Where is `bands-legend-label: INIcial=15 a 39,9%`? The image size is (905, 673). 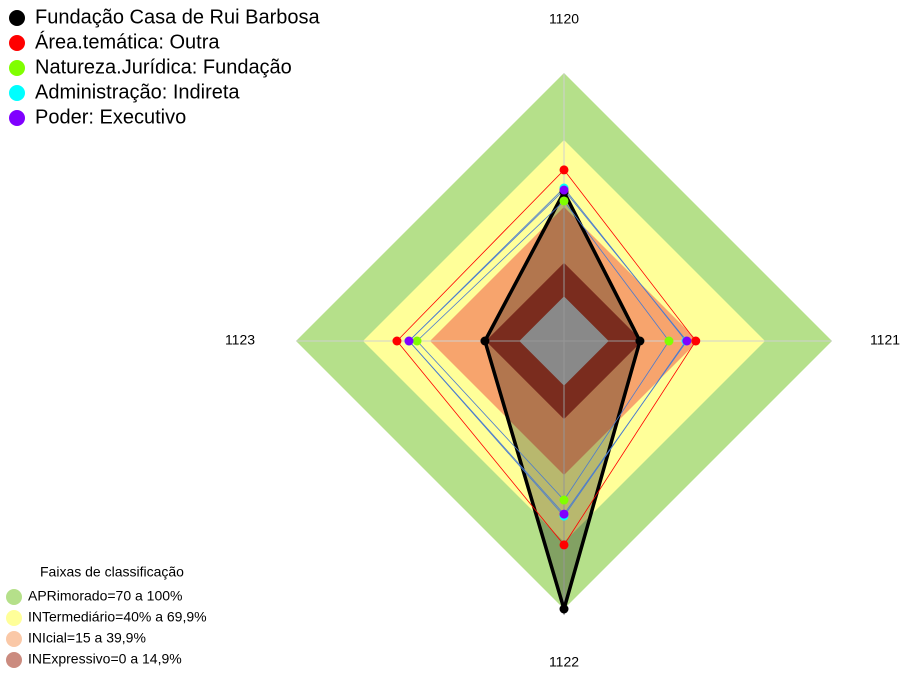 bands-legend-label: INIcial=15 a 39,9% is located at coordinates (87, 638).